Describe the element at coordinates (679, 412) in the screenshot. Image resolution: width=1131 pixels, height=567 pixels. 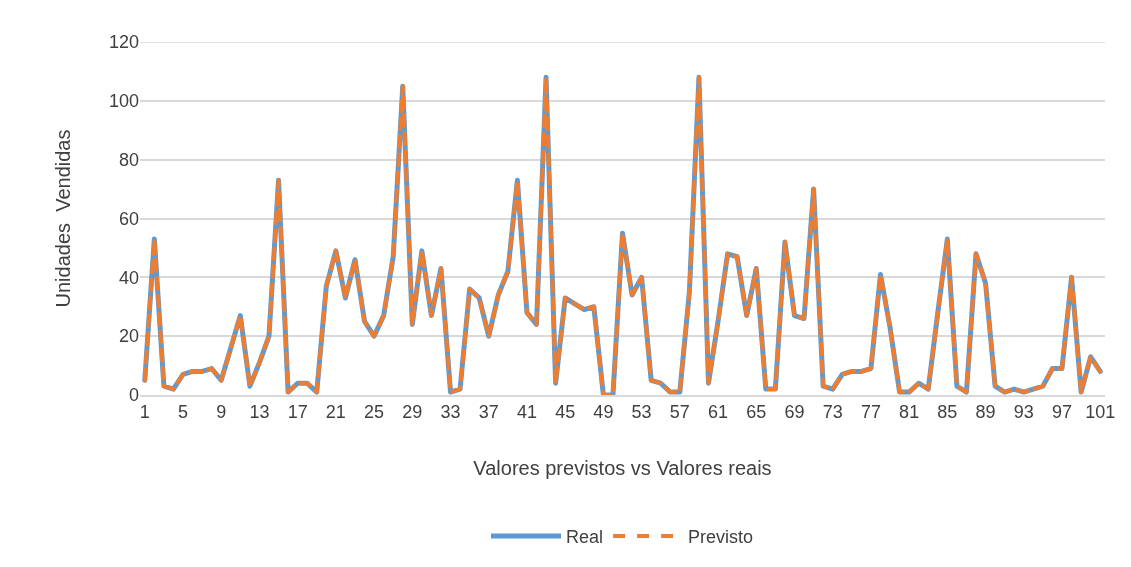
I see `x-tick-label: 57` at that location.